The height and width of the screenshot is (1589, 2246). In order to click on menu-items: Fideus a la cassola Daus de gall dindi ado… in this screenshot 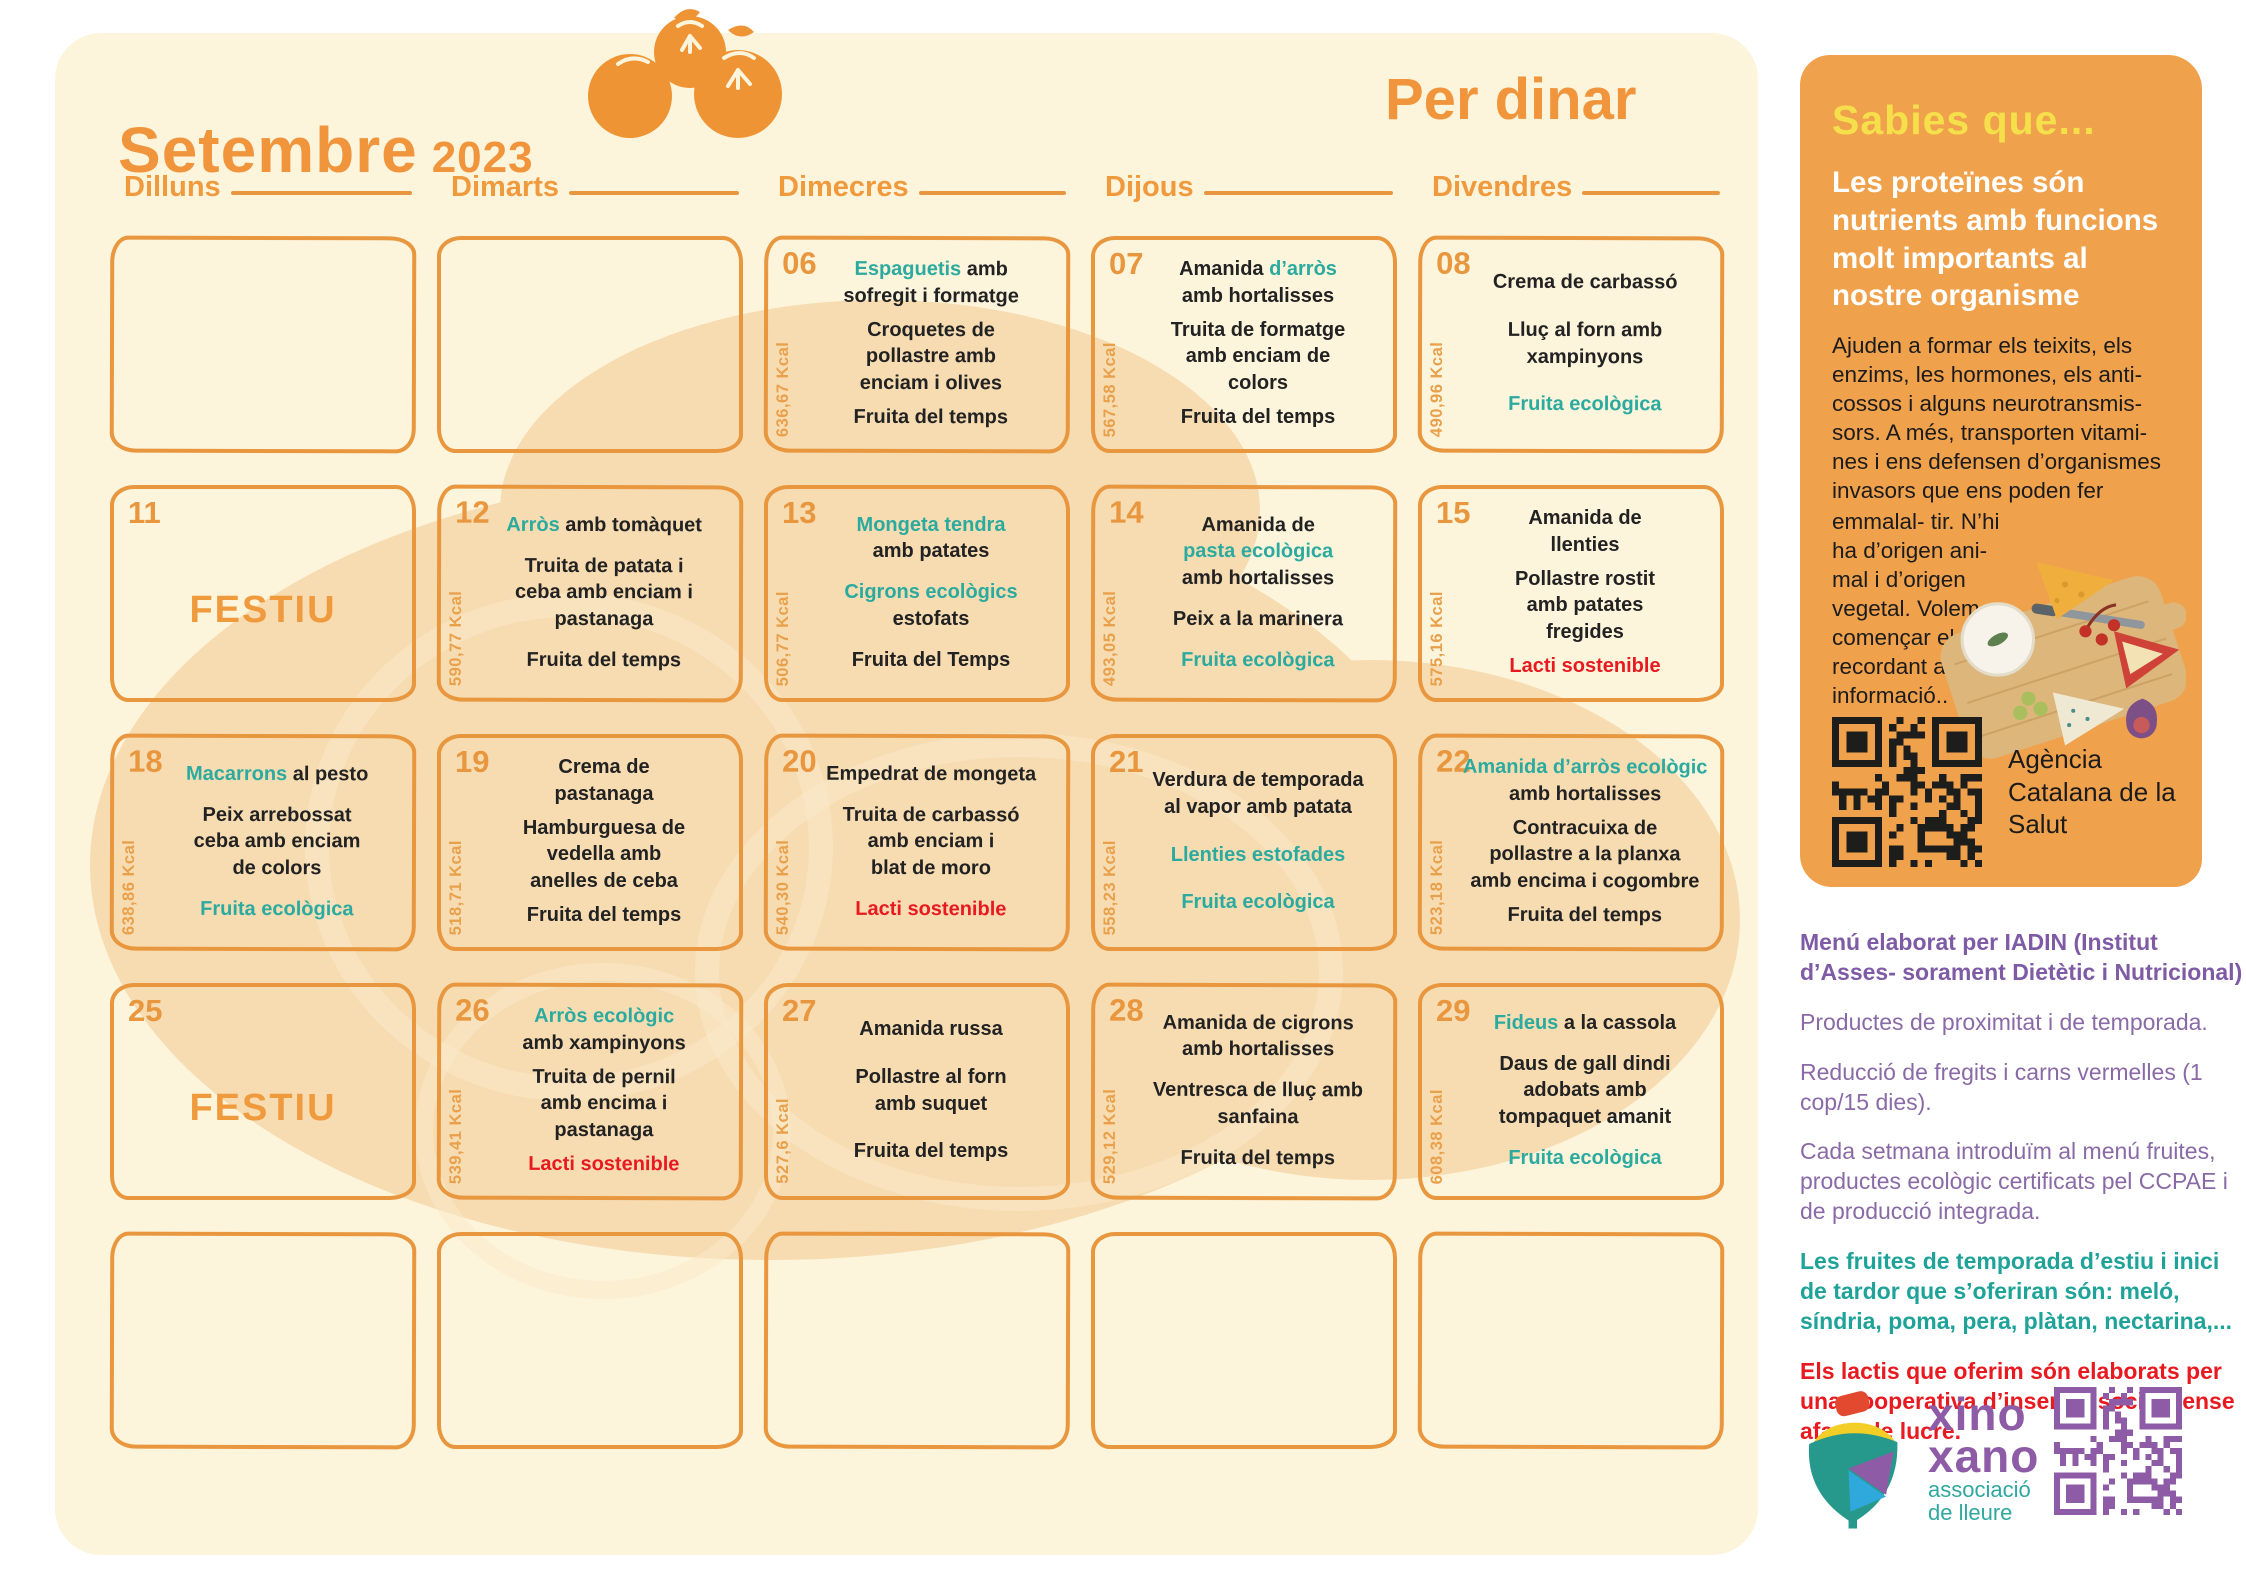, I will do `click(1585, 1090)`.